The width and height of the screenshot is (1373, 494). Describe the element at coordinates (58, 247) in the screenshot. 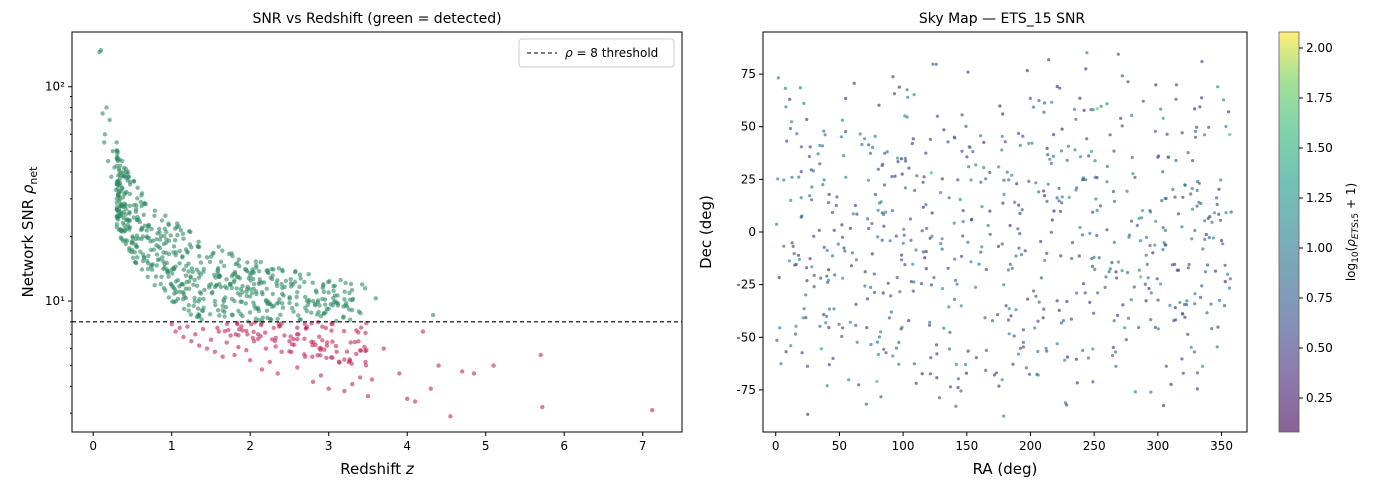

I see `y-ticks: 10¹ 10²` at that location.